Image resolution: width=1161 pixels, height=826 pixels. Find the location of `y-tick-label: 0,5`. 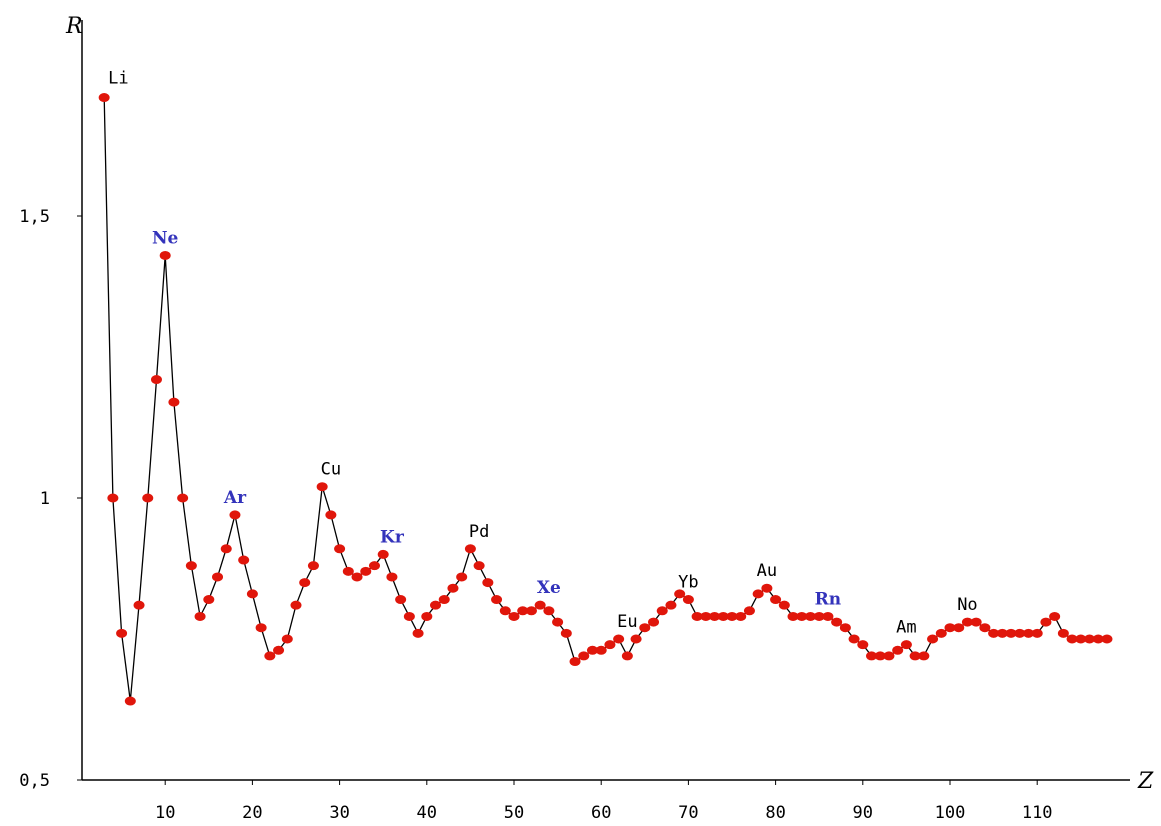

y-tick-label: 0,5 is located at coordinates (34, 781).